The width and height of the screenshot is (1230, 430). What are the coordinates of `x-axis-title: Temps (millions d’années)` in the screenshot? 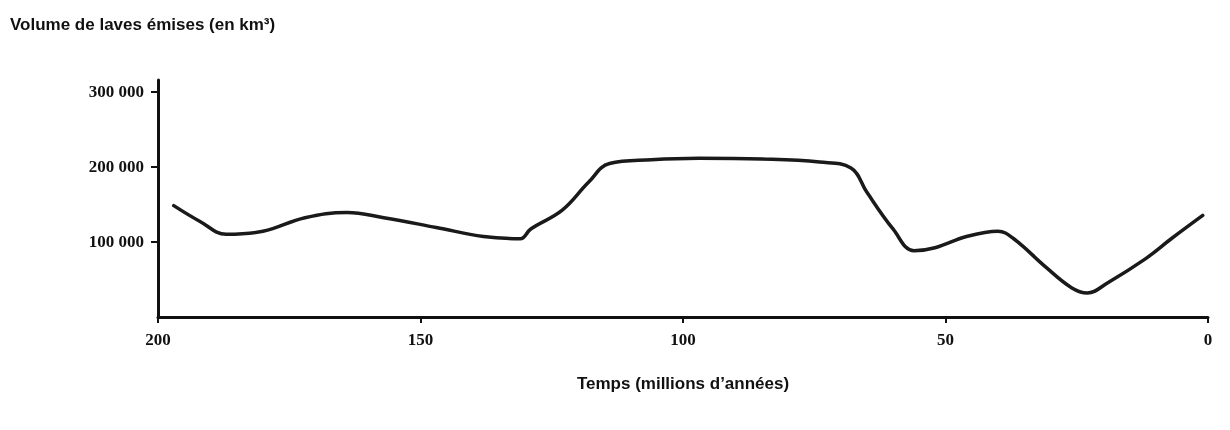 It's located at (683, 383).